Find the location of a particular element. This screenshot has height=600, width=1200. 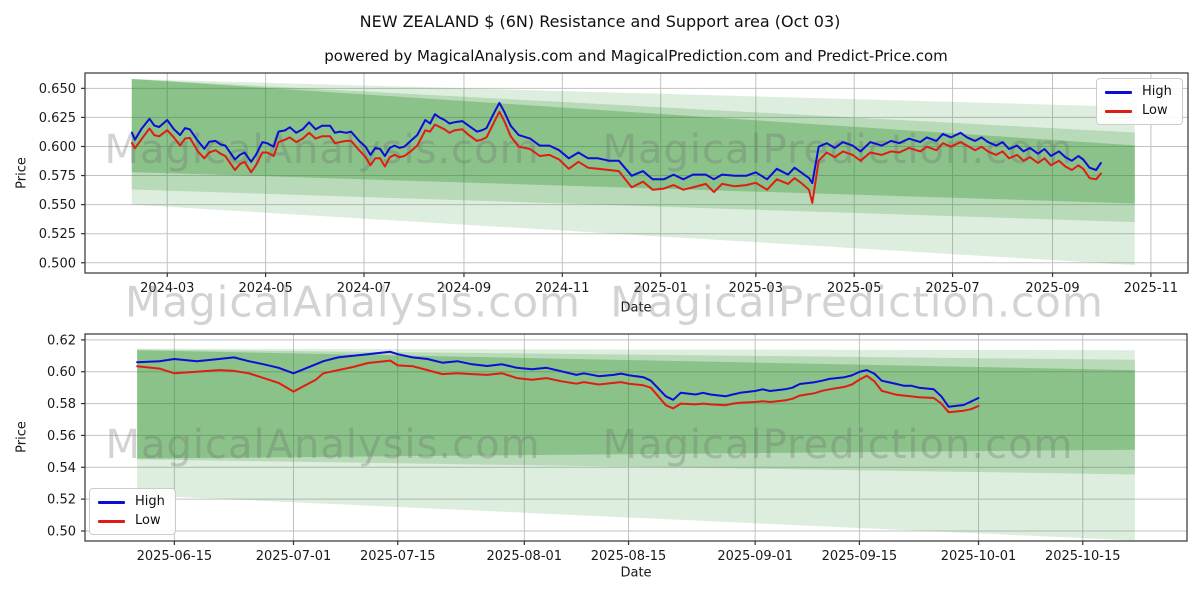

svg-text: 0.62 is located at coordinates (61, 340).